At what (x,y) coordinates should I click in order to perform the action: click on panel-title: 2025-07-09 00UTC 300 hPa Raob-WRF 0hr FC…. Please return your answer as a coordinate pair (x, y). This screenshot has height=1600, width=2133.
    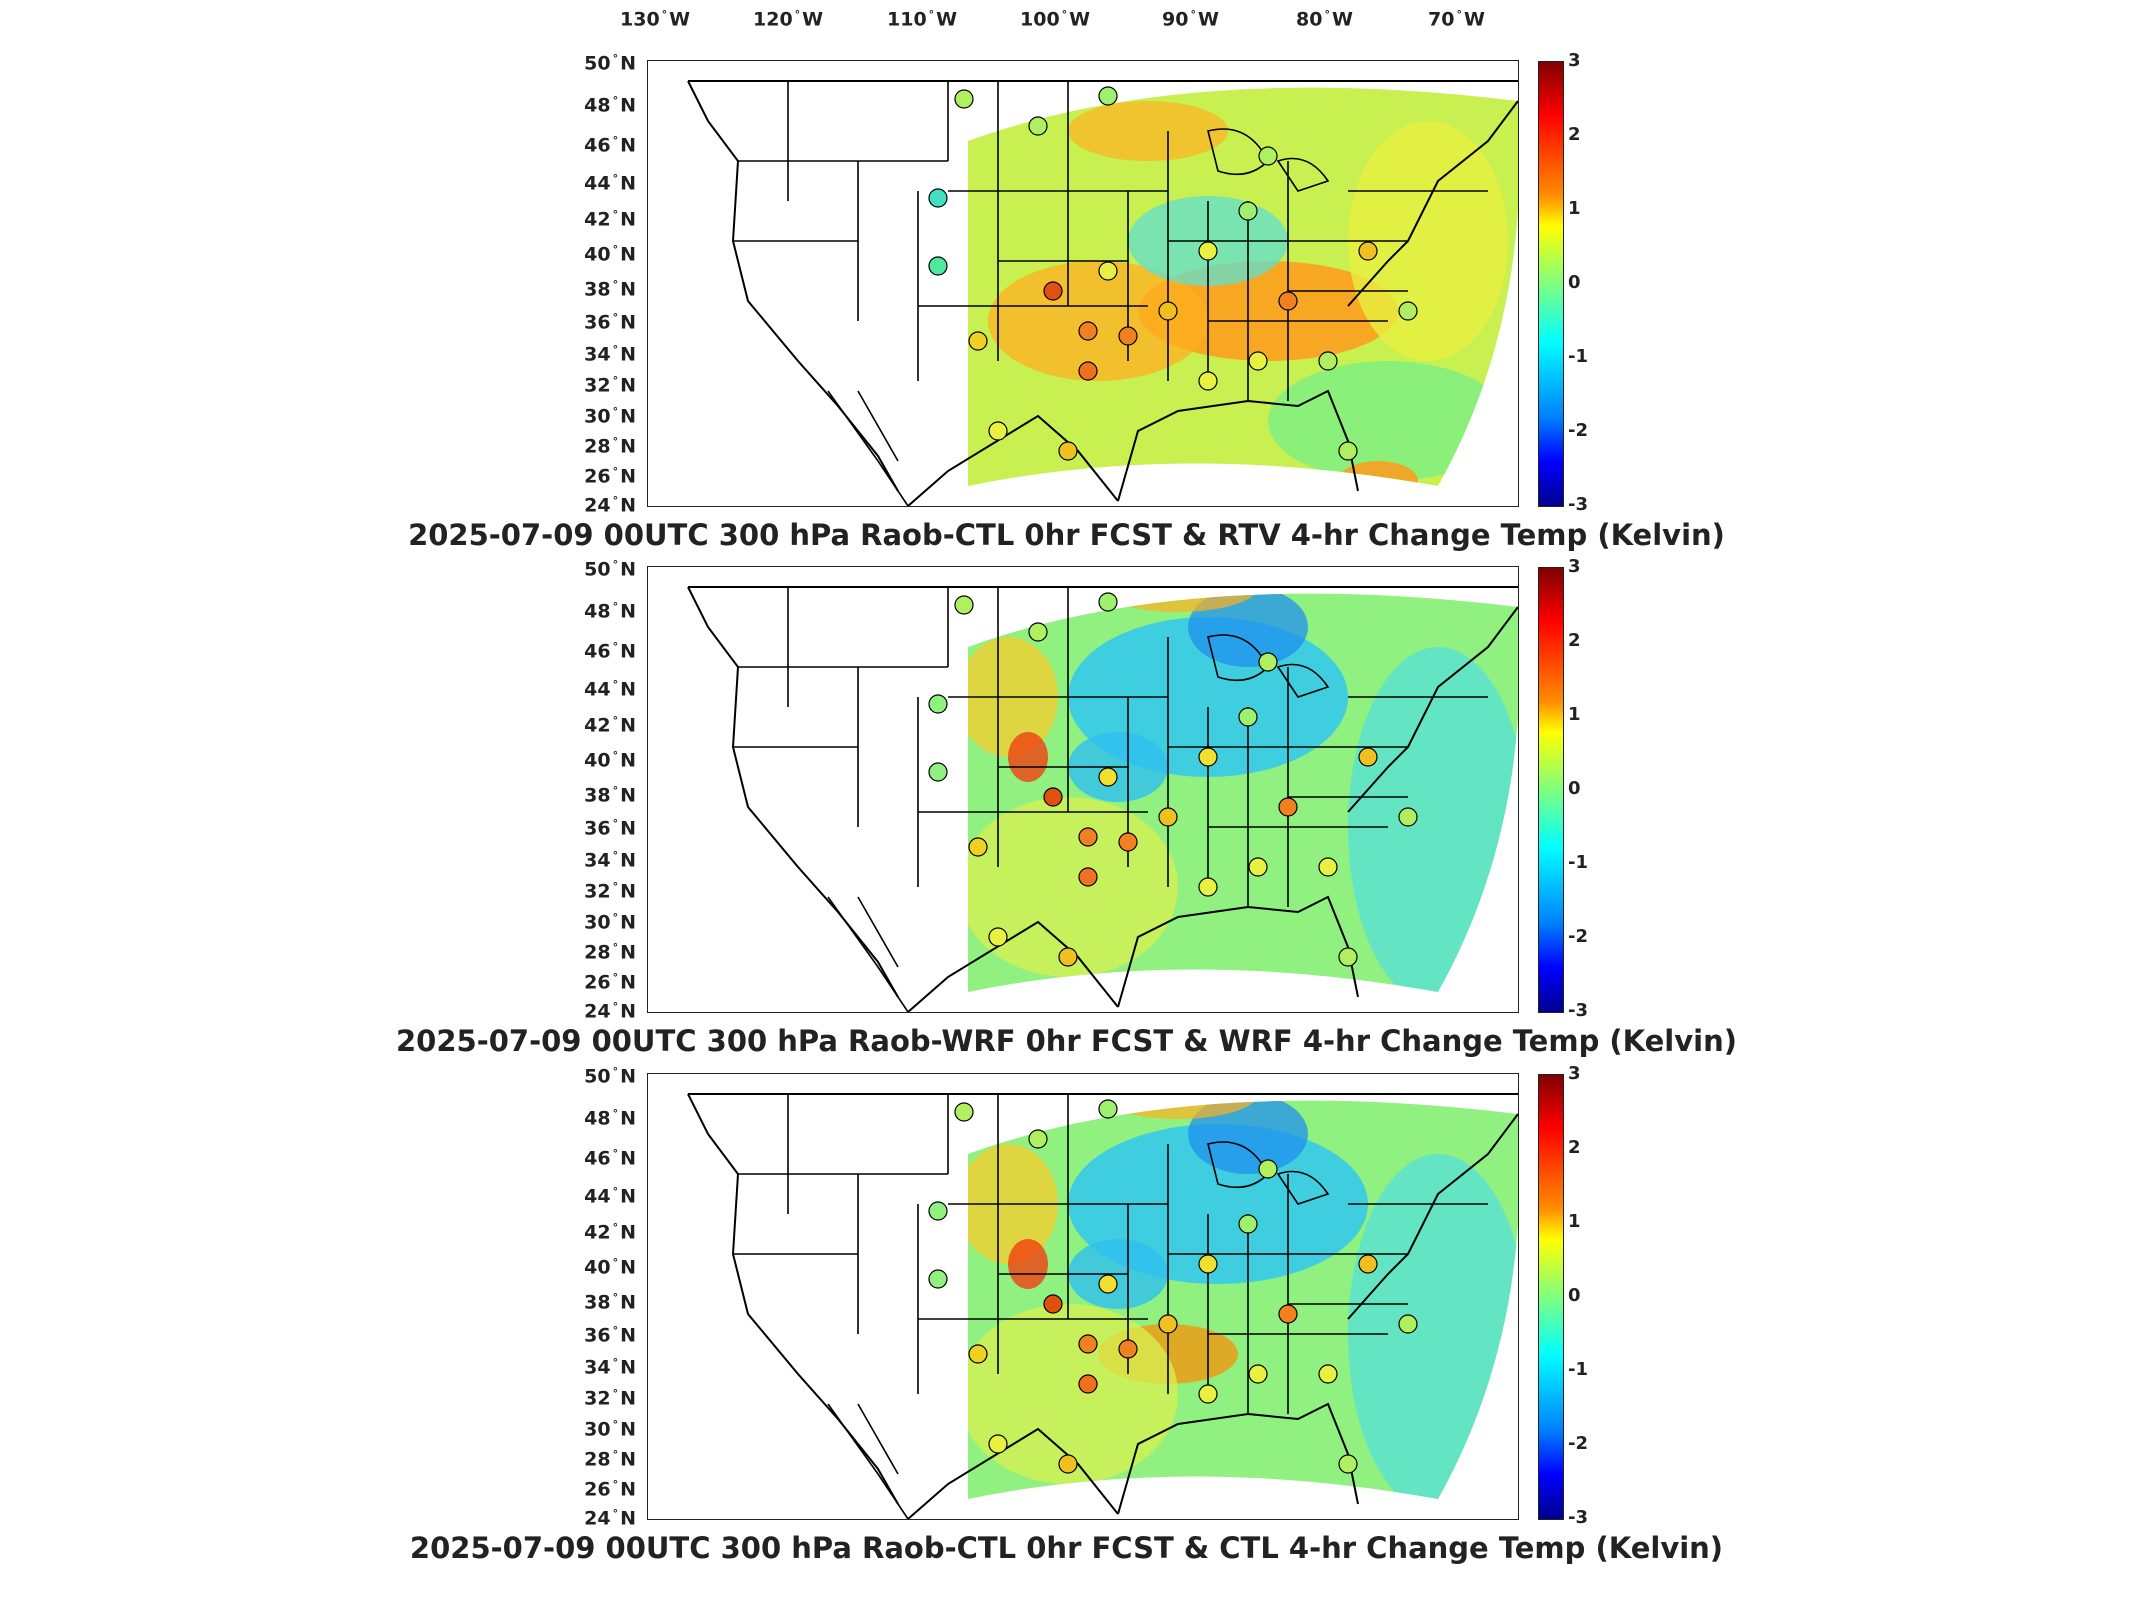
    Looking at the image, I should click on (1066, 1041).